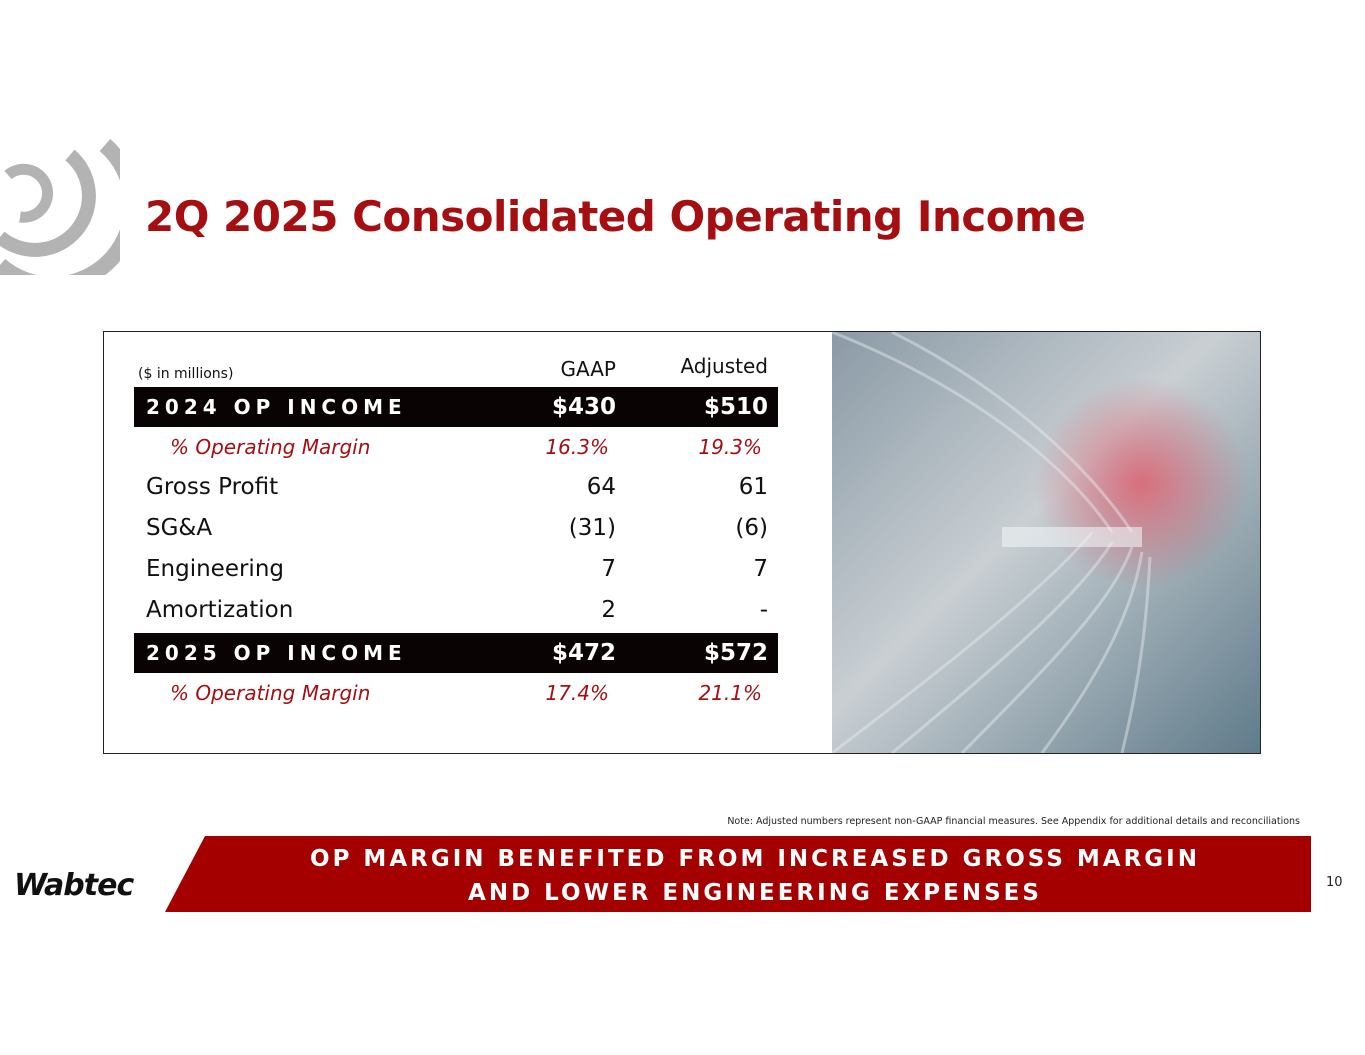 The width and height of the screenshot is (1365, 1055). Describe the element at coordinates (276, 653) in the screenshot. I see `row-label: 2025 OP INCOME` at that location.